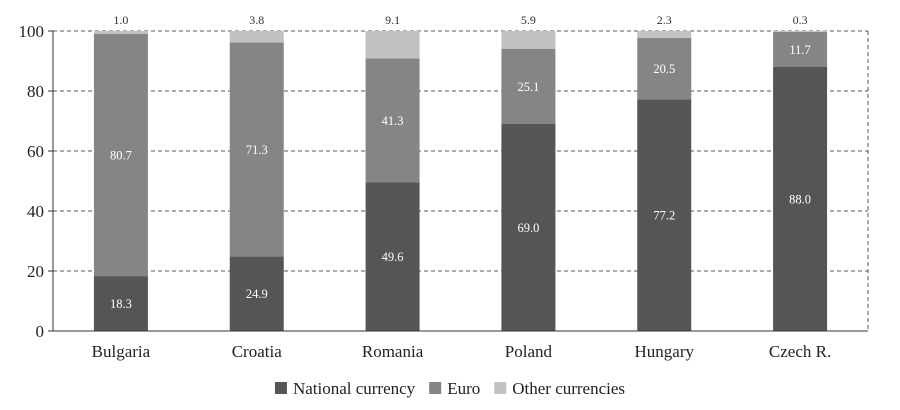 The height and width of the screenshot is (410, 900). I want to click on x-category-label-0: Bulgaria, so click(121, 351).